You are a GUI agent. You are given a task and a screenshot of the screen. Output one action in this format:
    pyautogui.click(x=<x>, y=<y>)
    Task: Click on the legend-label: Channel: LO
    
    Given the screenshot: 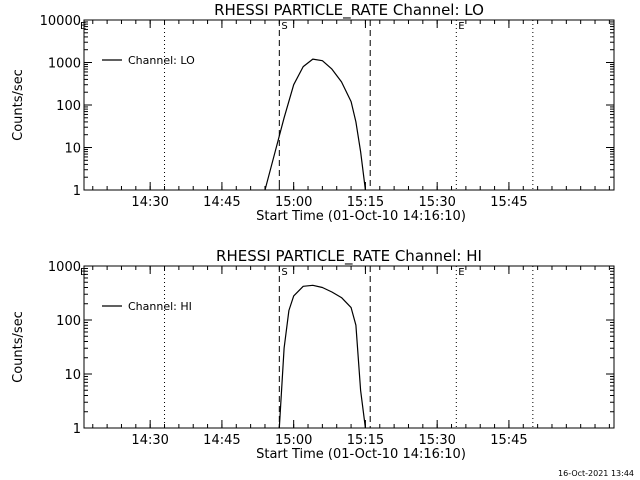 What is the action you would take?
    pyautogui.click(x=161, y=60)
    